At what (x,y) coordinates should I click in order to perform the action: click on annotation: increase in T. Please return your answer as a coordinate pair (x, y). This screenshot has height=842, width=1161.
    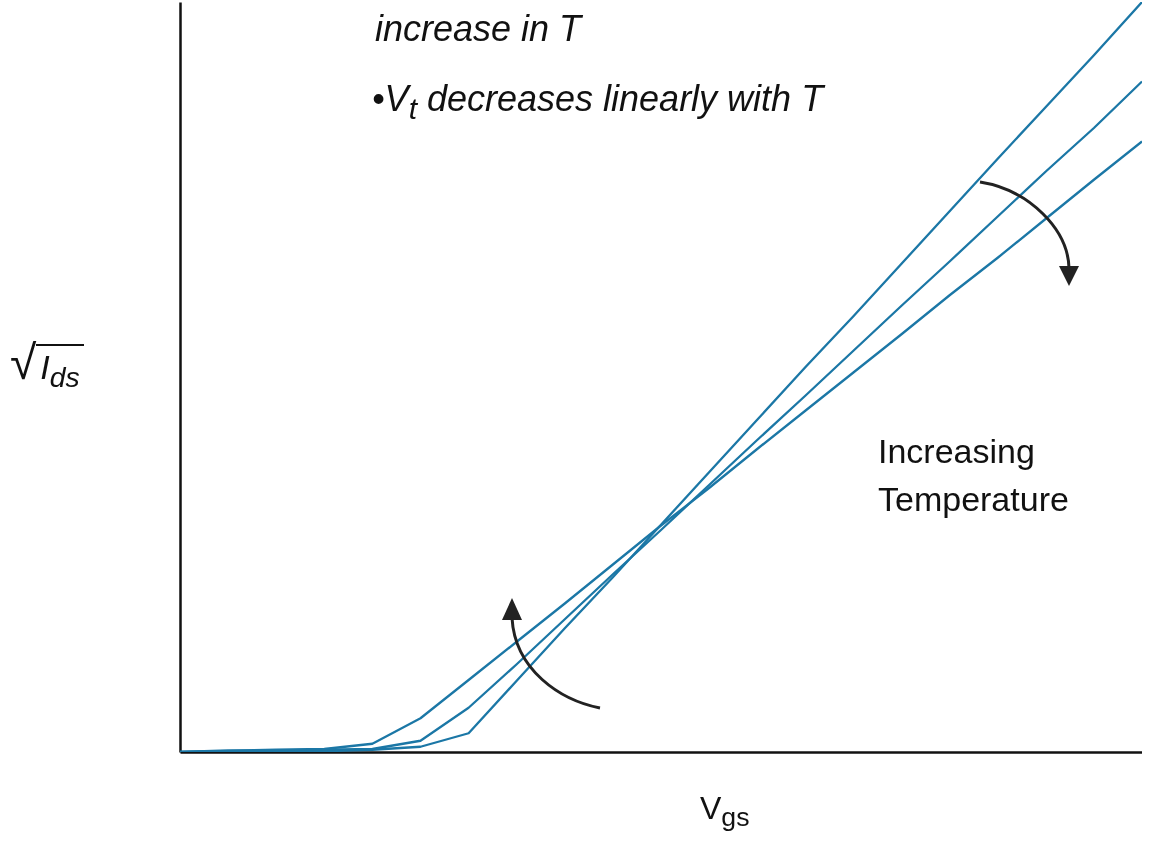
    Looking at the image, I should click on (478, 29).